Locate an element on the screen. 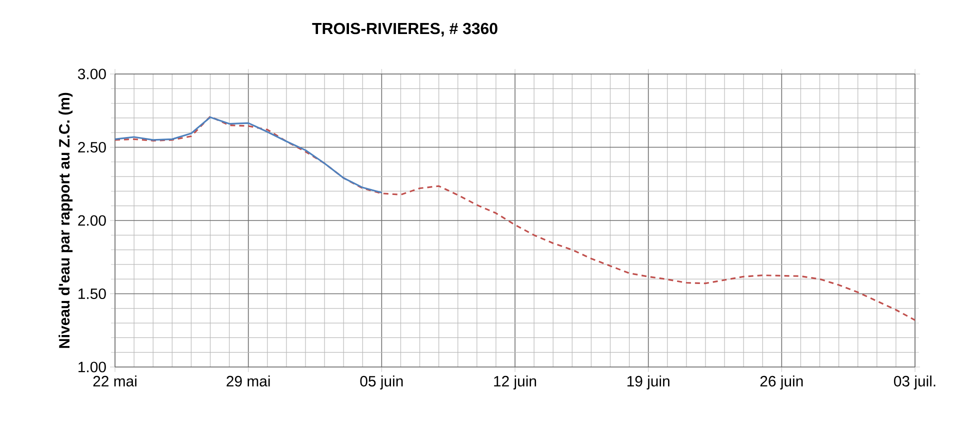 This screenshot has width=971, height=421. x-tick-label: 29 mai is located at coordinates (248, 381).